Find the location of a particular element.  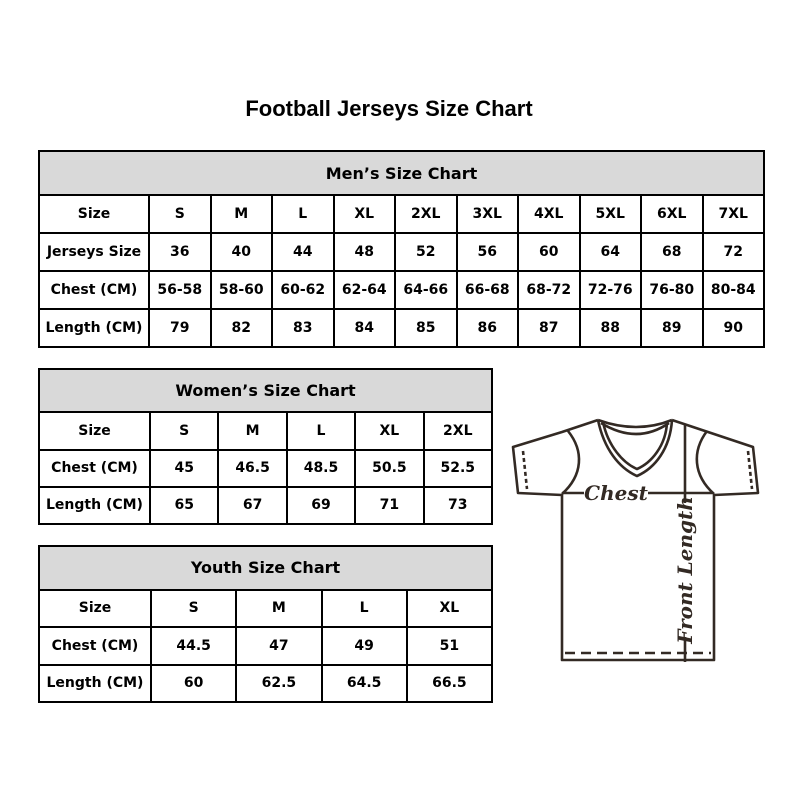

value-cell: 64.5 is located at coordinates (364, 683).